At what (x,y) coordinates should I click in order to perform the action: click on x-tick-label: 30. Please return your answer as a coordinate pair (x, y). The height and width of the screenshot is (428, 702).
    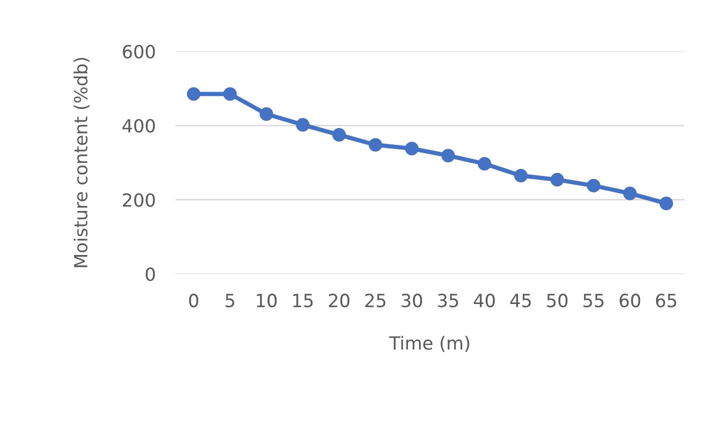
    Looking at the image, I should click on (412, 301).